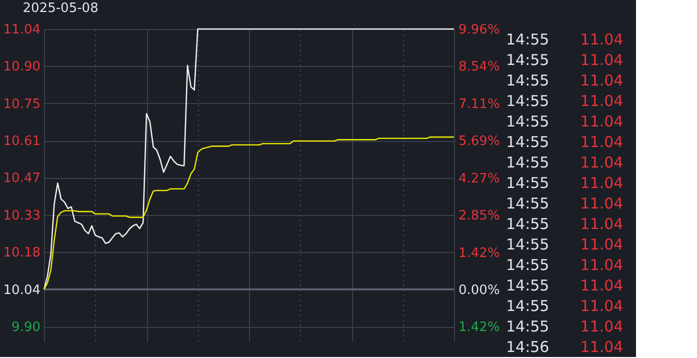 This screenshot has width=697, height=358. Describe the element at coordinates (479, 142) in the screenshot. I see `y2-tick-label: 5.69%` at that location.